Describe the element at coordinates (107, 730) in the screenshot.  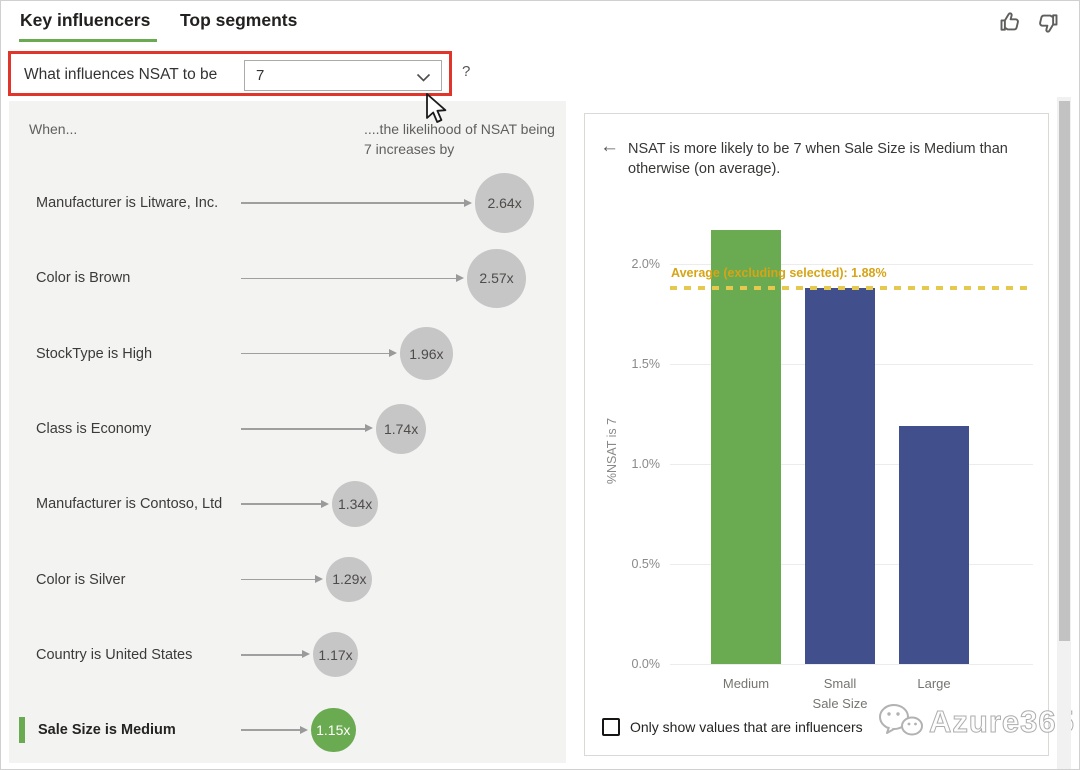
I see `influencer-label: Sale Size is Medium` at that location.